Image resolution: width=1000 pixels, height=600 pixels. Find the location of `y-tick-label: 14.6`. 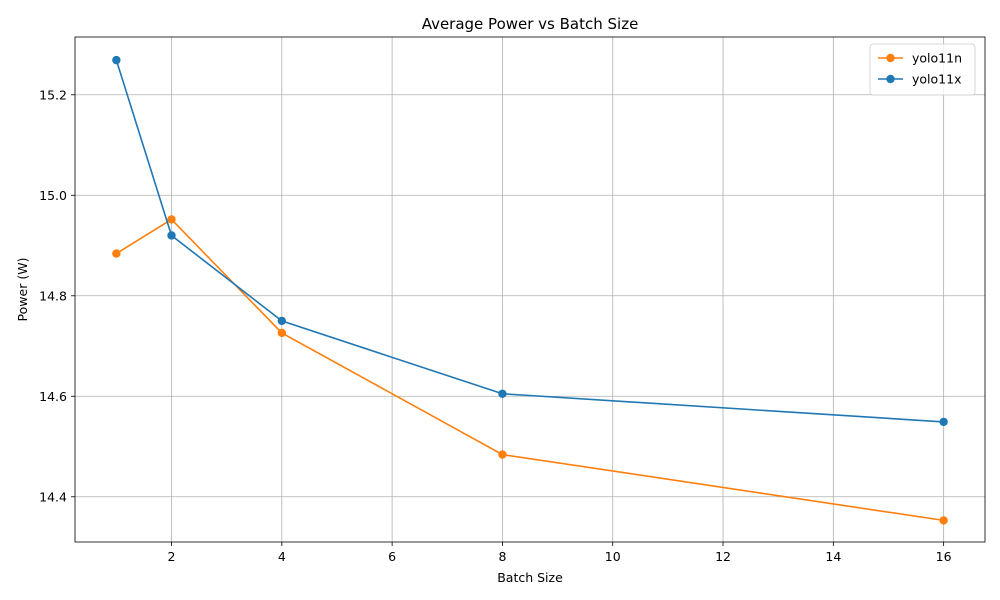

y-tick-label: 14.6 is located at coordinates (53, 396).